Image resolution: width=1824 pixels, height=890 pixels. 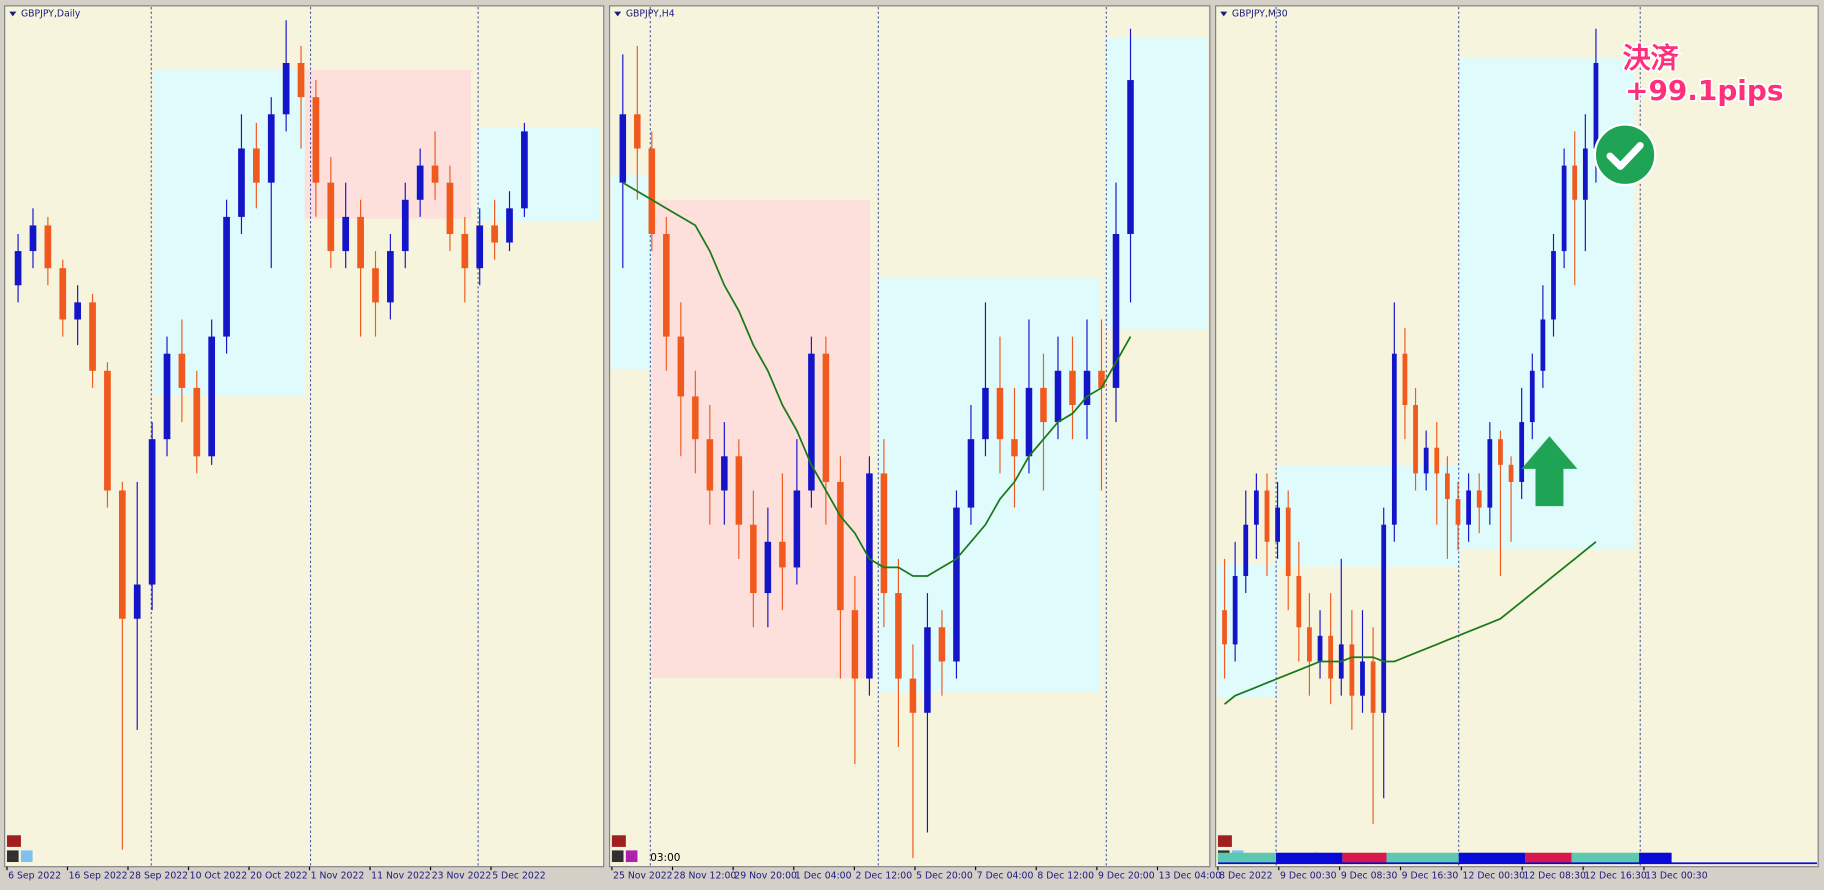 I want to click on x-tick-label: 2 Dec 12:00, so click(x=884, y=875).